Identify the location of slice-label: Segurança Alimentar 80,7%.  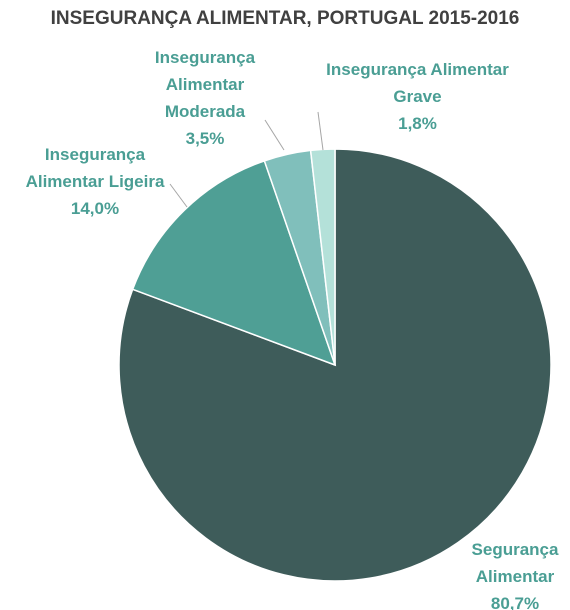
(515, 575).